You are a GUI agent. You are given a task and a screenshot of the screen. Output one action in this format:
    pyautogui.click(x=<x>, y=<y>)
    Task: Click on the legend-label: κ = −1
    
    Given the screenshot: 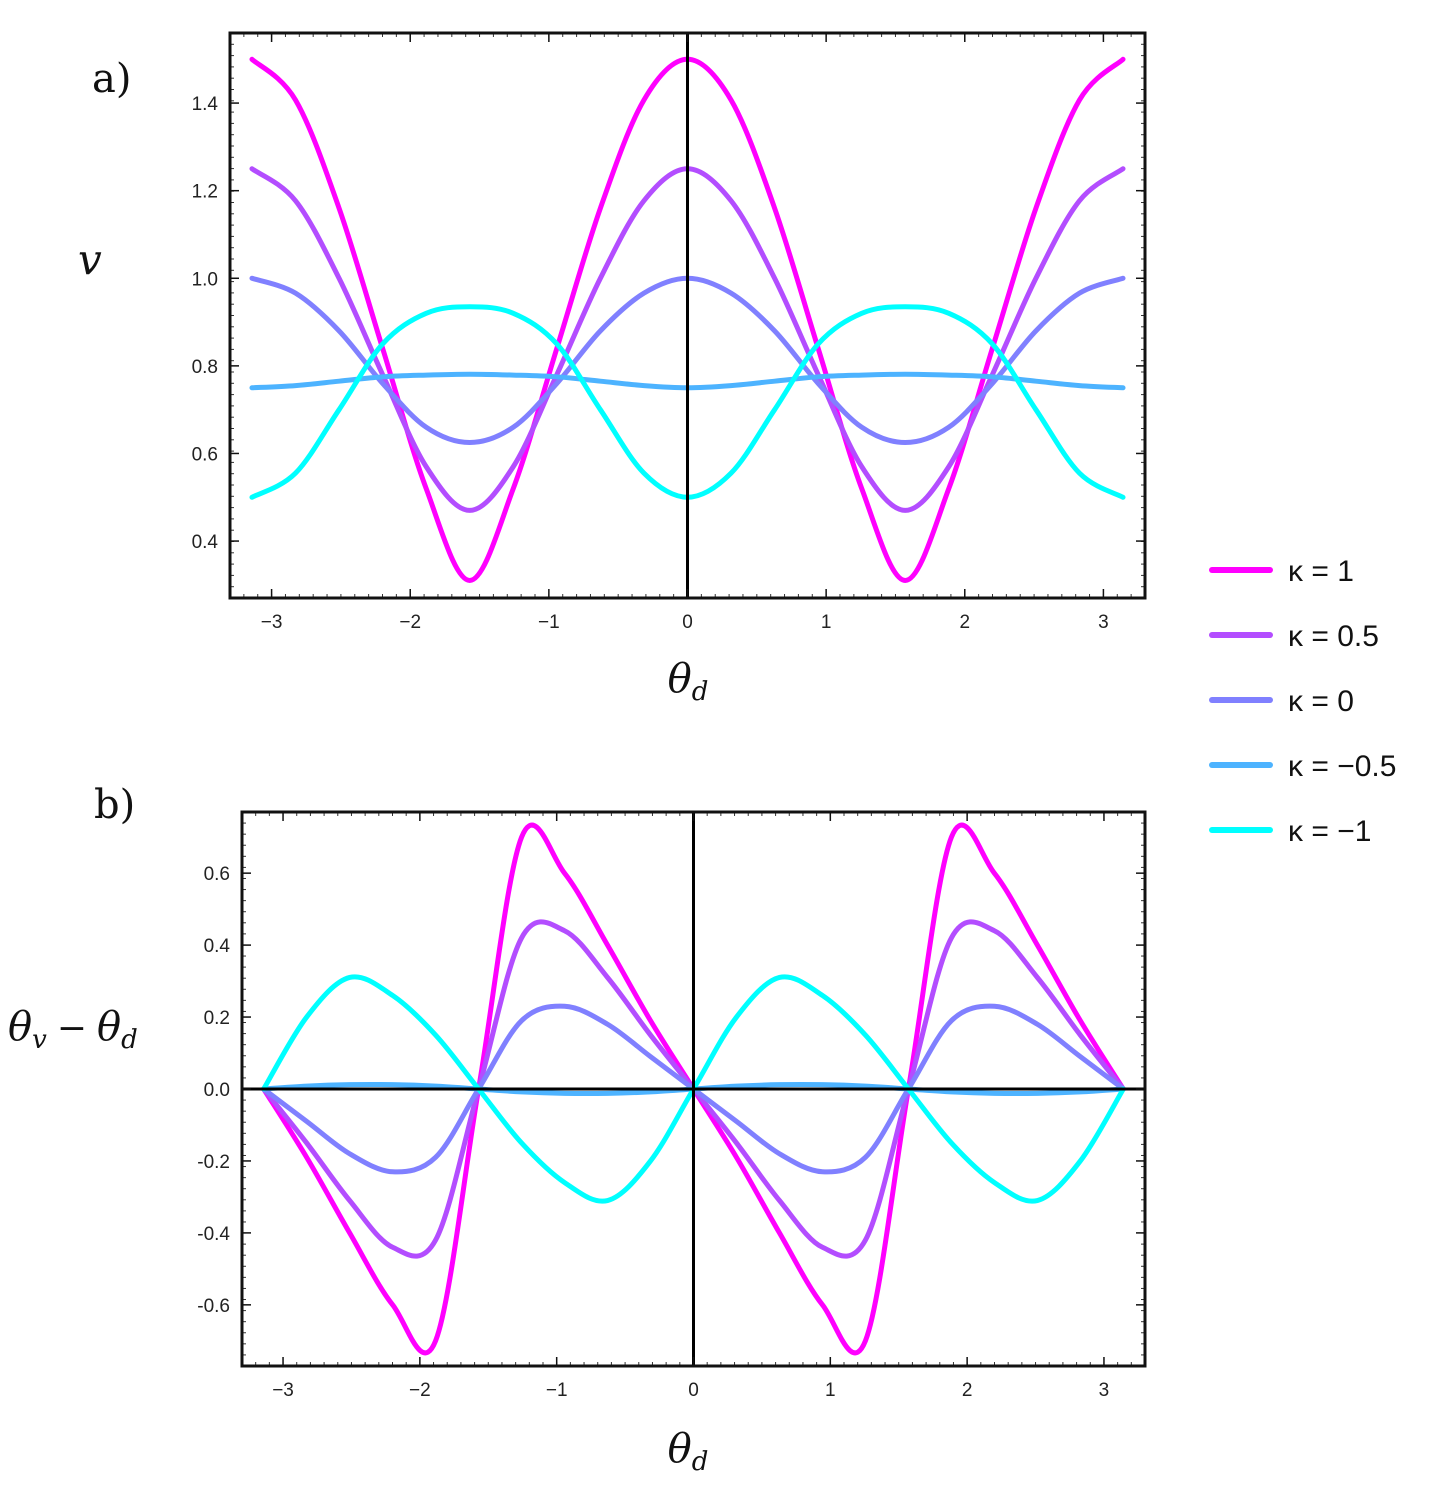 What is the action you would take?
    pyautogui.click(x=1329, y=831)
    